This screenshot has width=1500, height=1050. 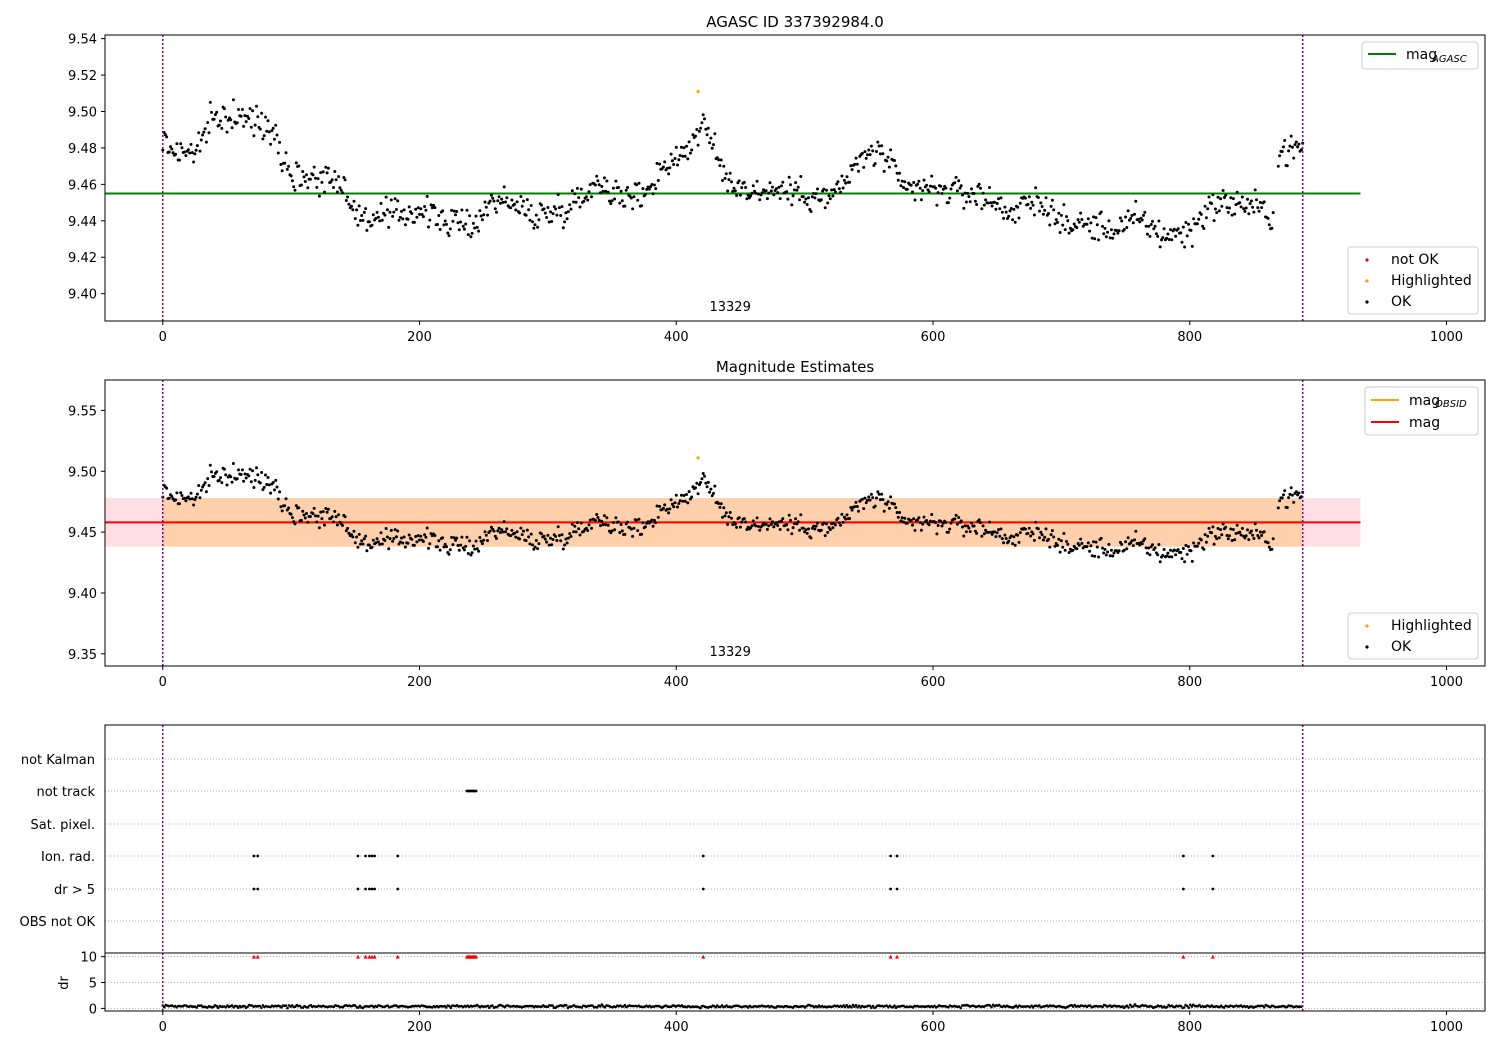 I want to click on y-axis-label: dr, so click(x=64, y=983).